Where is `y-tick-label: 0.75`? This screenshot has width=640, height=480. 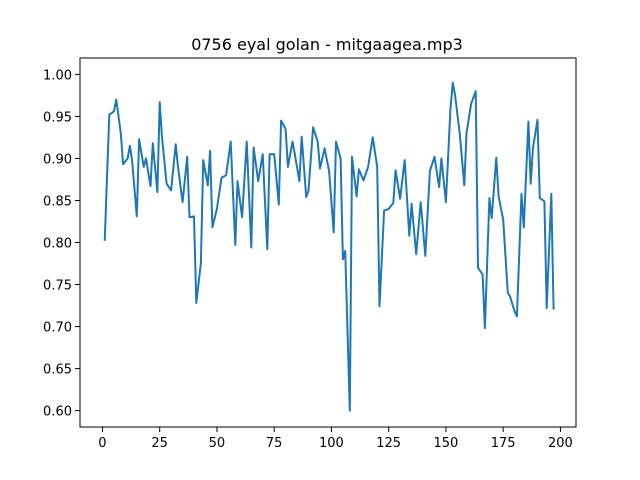 y-tick-label: 0.75 is located at coordinates (57, 286).